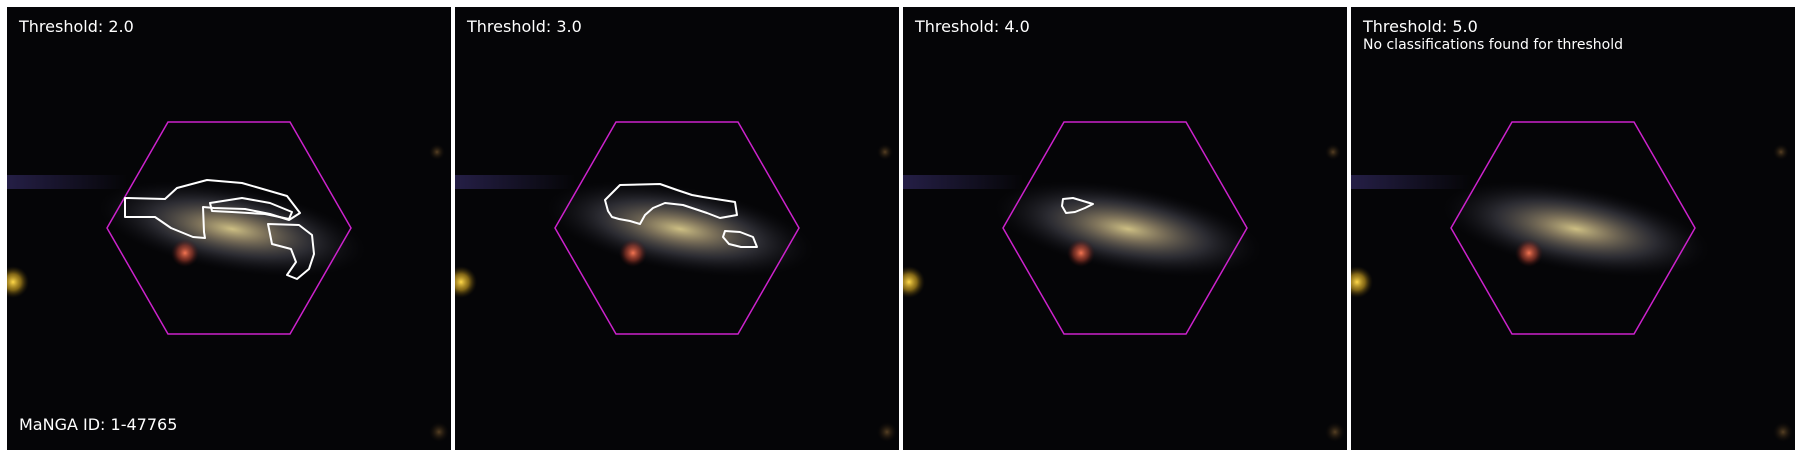 The width and height of the screenshot is (1800, 457). Describe the element at coordinates (98, 424) in the screenshot. I see `manga-id-label: MaNGA ID: 1-47765` at that location.